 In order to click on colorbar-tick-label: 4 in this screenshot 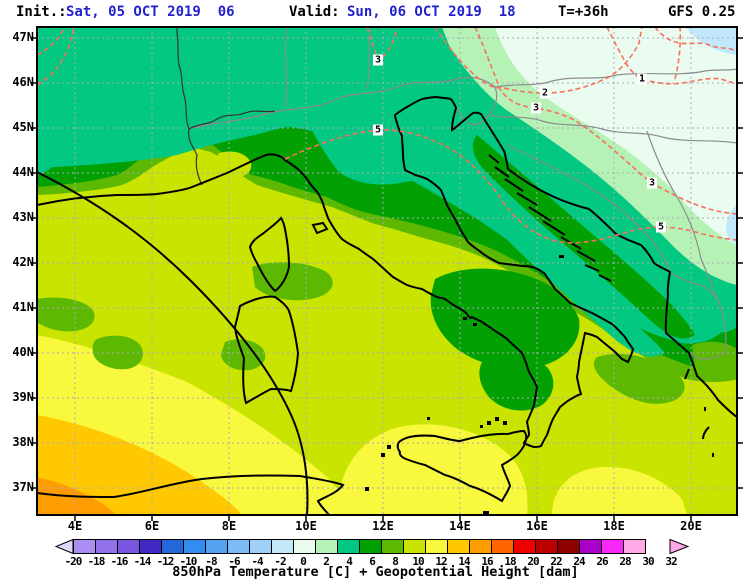, I will do `click(349, 561)`.